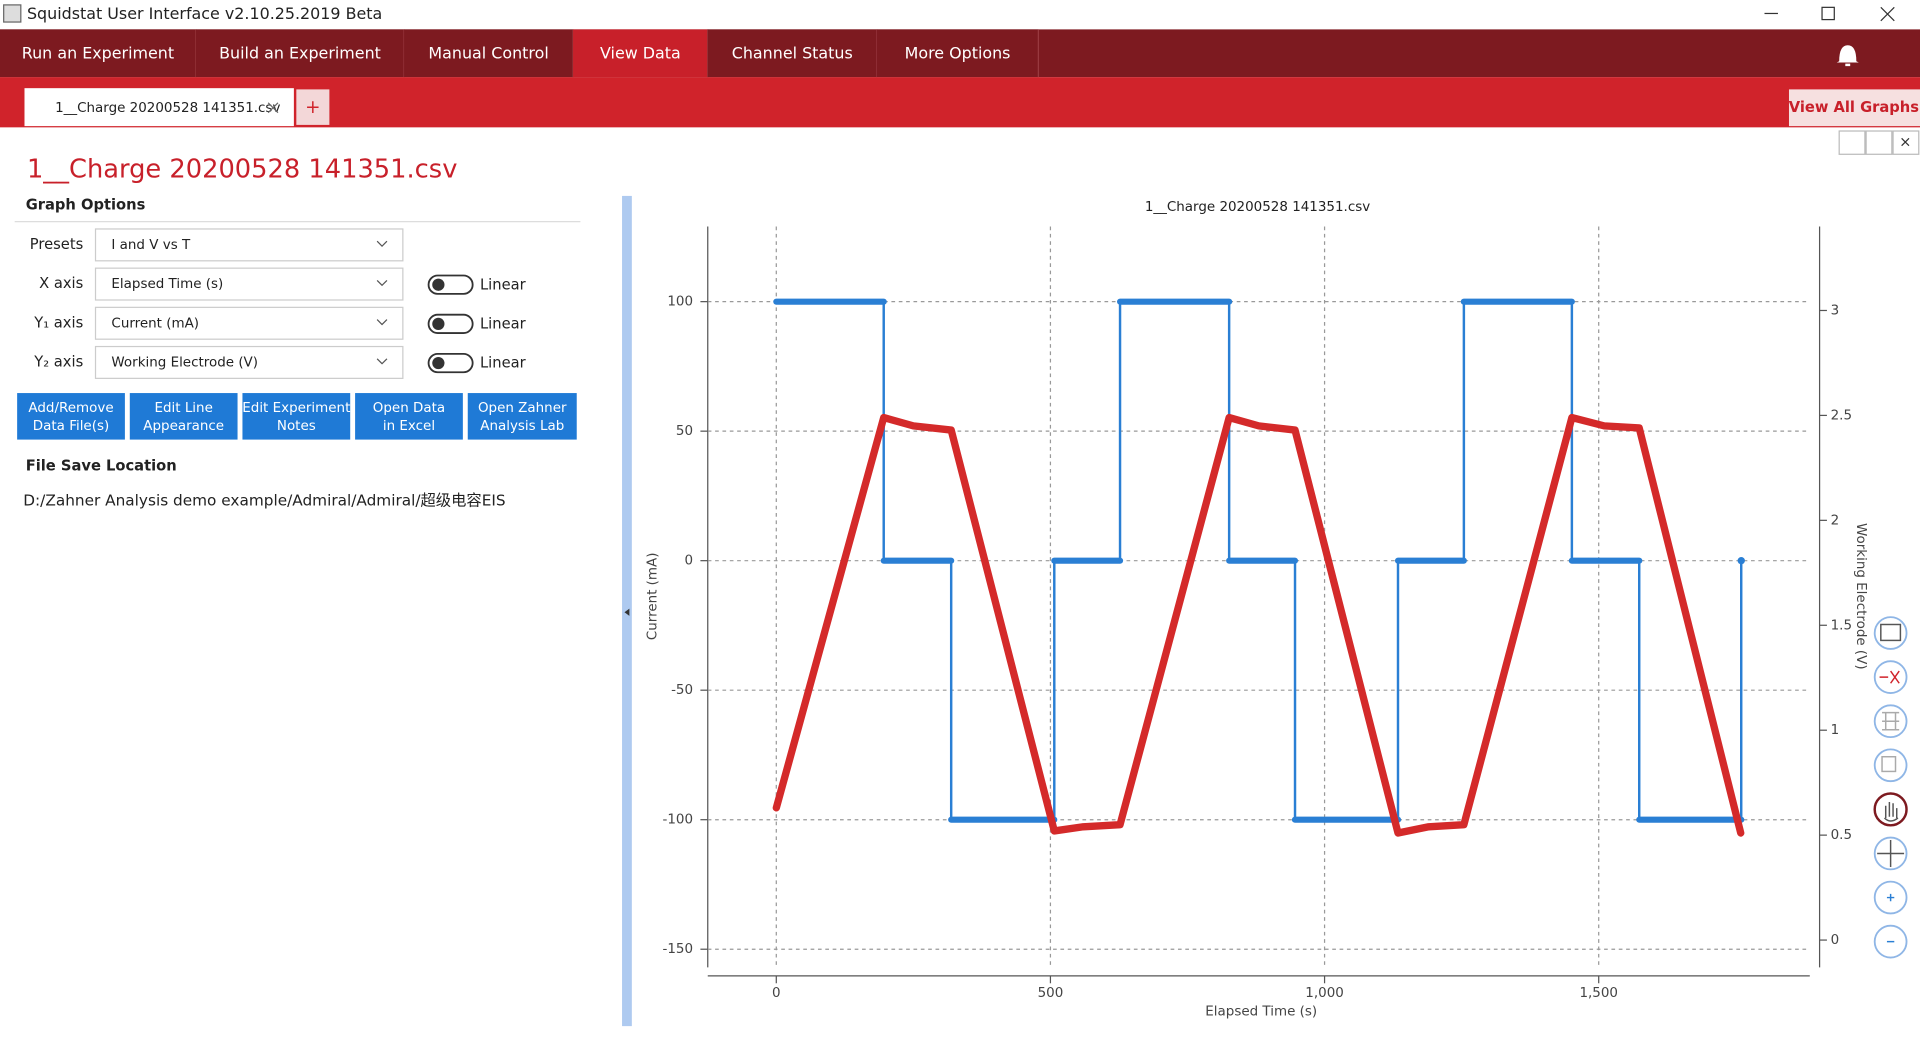  Describe the element at coordinates (313, 107) in the screenshot. I see `add-tab` at that location.